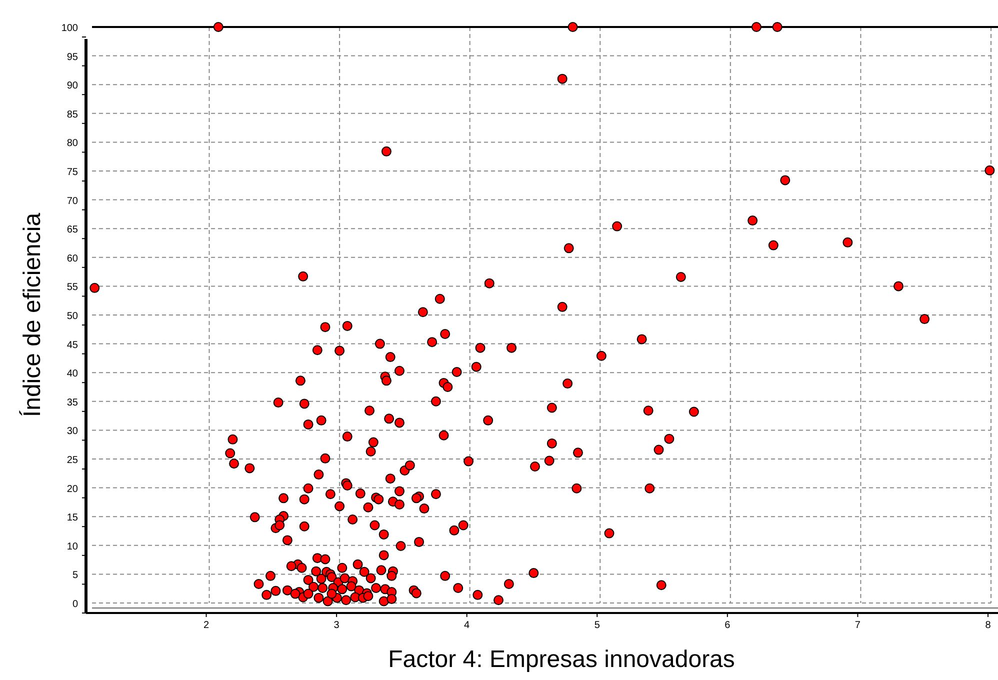 The image size is (998, 680). I want to click on y-tick-label: 35, so click(72, 402).